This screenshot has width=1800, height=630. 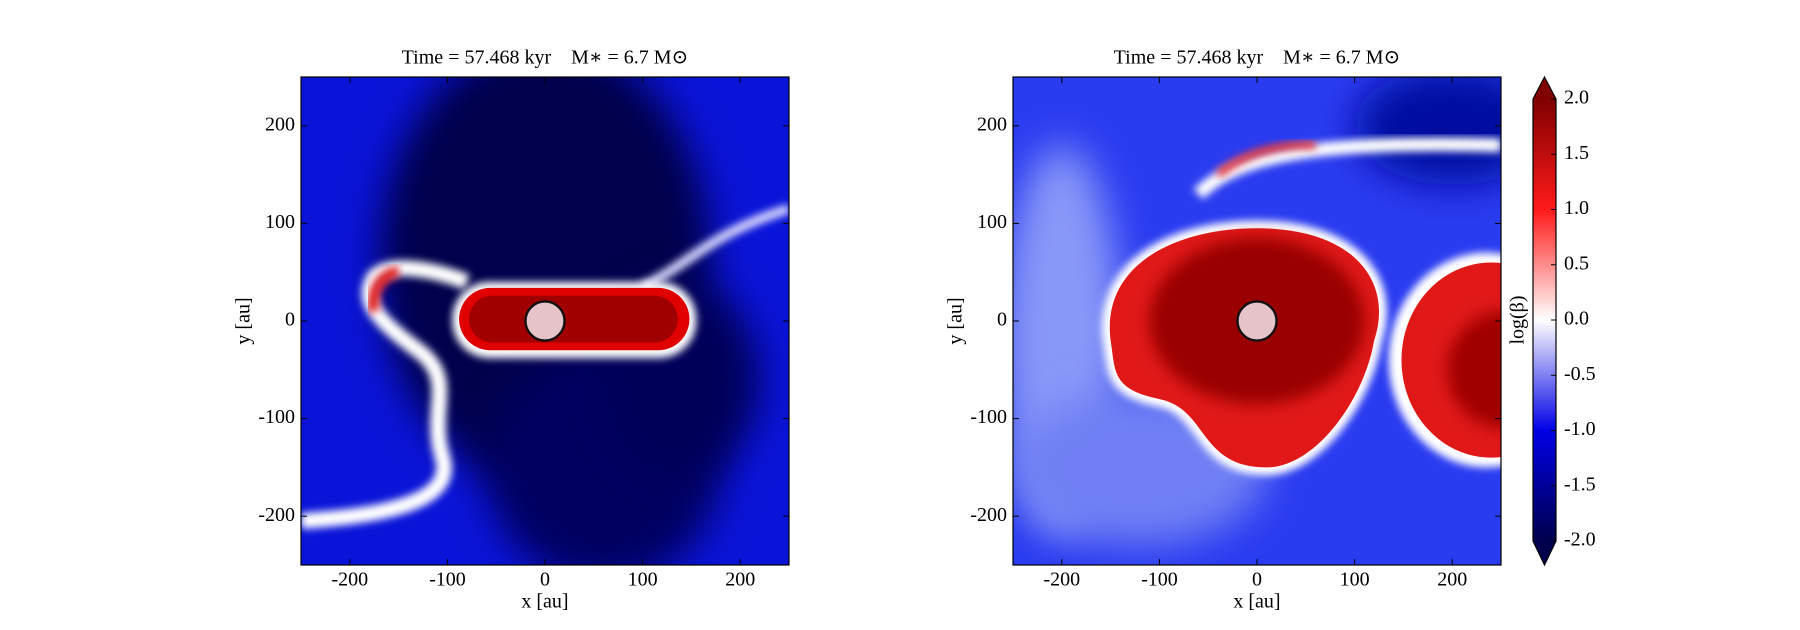 What do you see at coordinates (1576, 208) in the screenshot?
I see `colorbar-tick-label: 1.0` at bounding box center [1576, 208].